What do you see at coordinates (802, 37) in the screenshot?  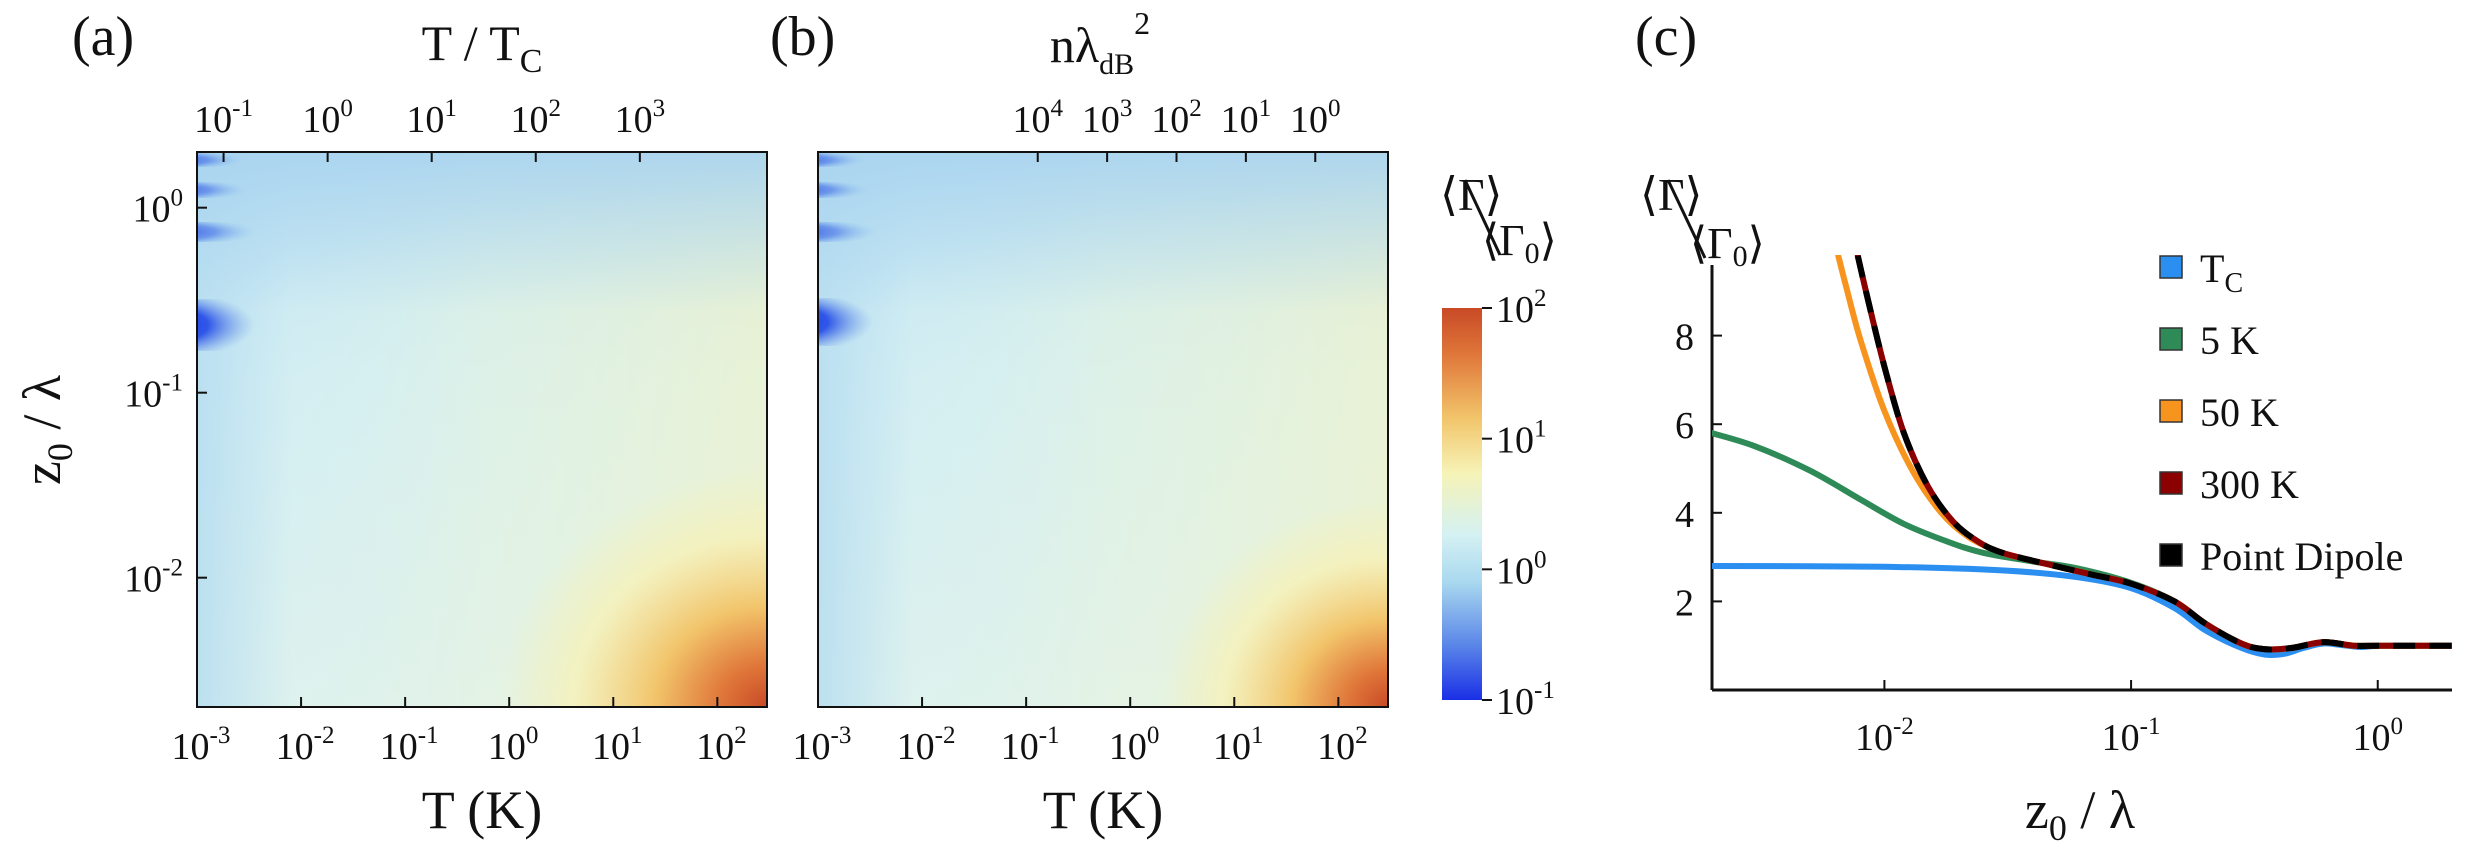 I see `panel-label-b: (b)` at bounding box center [802, 37].